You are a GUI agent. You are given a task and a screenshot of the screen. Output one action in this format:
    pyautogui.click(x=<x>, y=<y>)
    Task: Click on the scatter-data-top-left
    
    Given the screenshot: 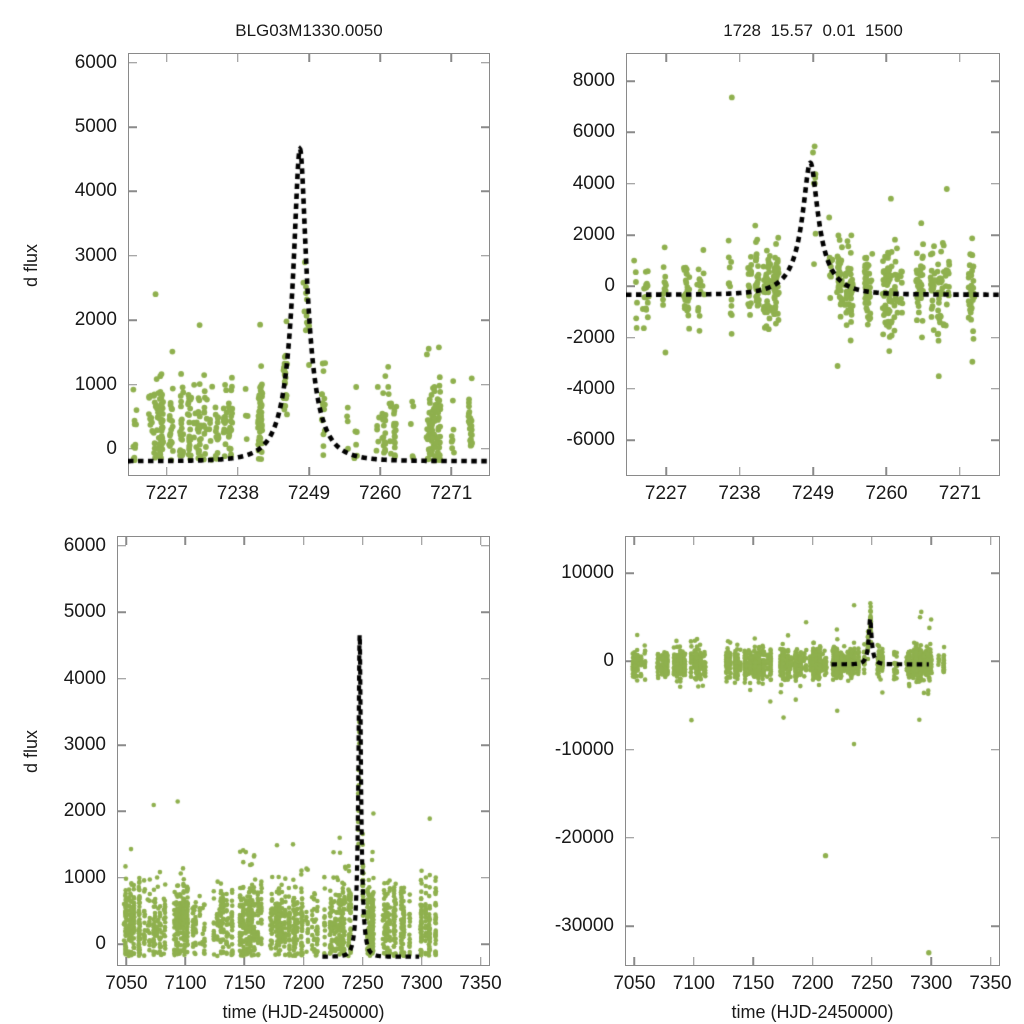 What is the action you would take?
    pyautogui.click(x=309, y=264)
    